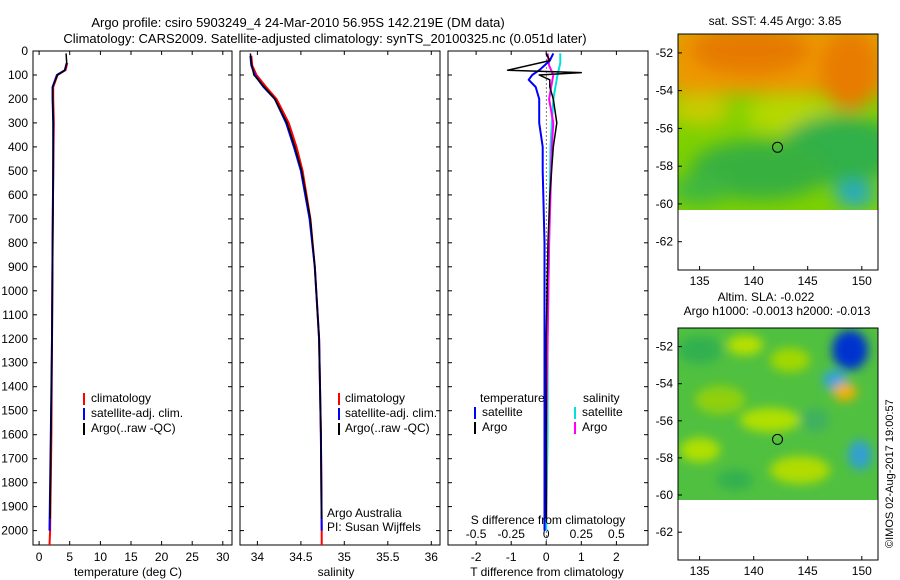 The image size is (900, 580). Describe the element at coordinates (14, 387) in the screenshot. I see `depth-tick-label: 1400` at that location.